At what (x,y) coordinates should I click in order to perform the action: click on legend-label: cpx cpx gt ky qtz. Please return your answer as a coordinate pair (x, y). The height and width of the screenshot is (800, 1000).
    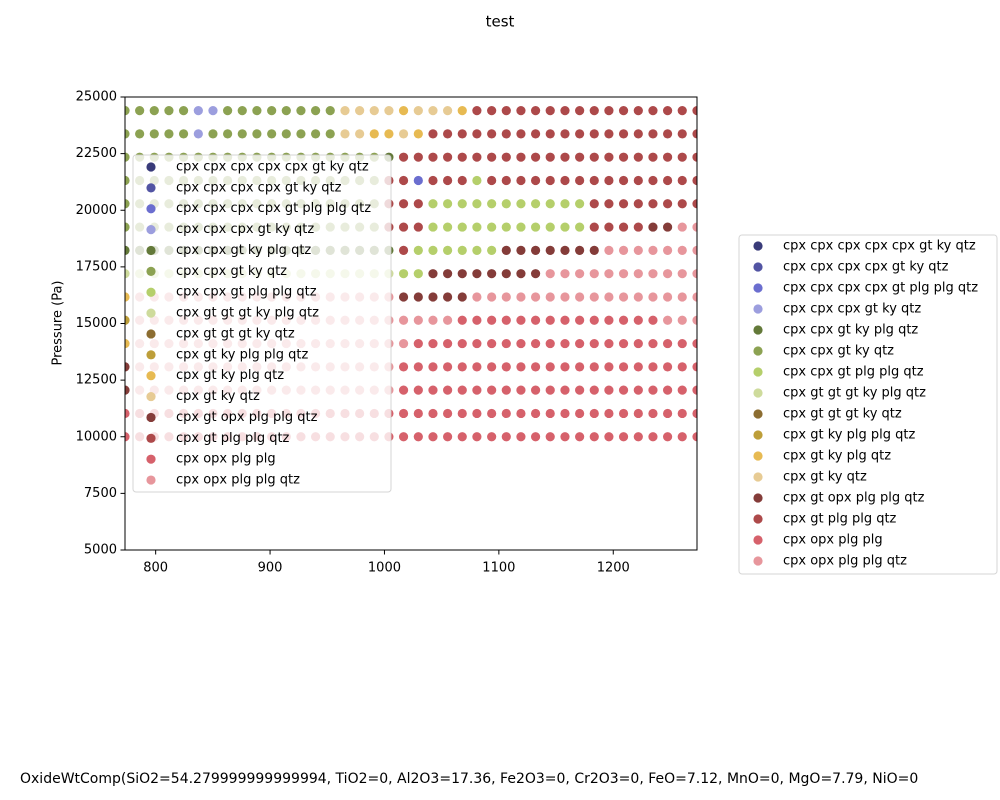
    Looking at the image, I should click on (838, 351).